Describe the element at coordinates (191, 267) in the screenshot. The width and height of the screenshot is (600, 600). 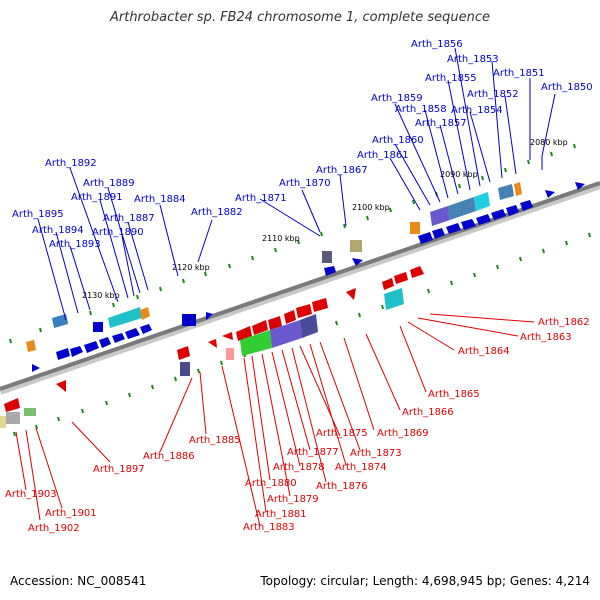
I see `tick-label: 2120 kbp` at that location.